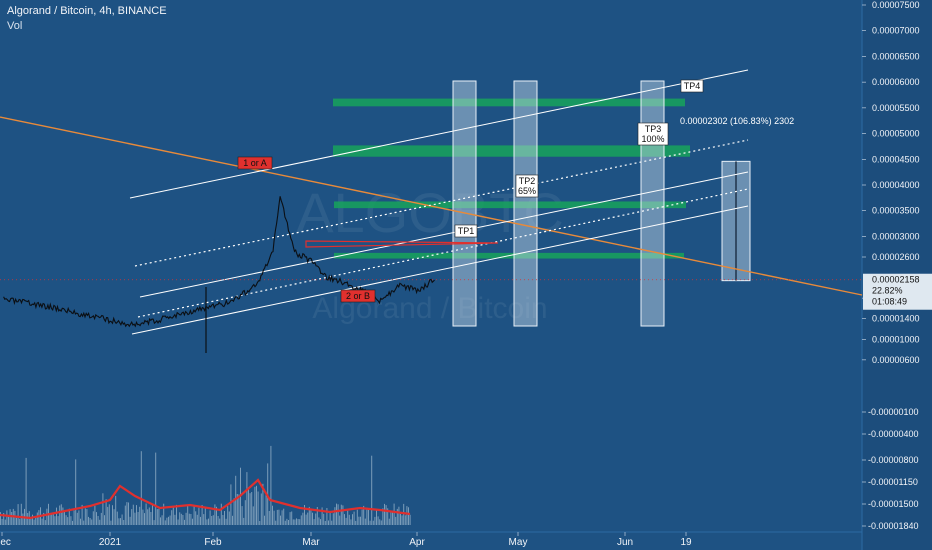  I want to click on chart-title: Algorand / Bitcoin, 4h, BINANCE, so click(87, 11).